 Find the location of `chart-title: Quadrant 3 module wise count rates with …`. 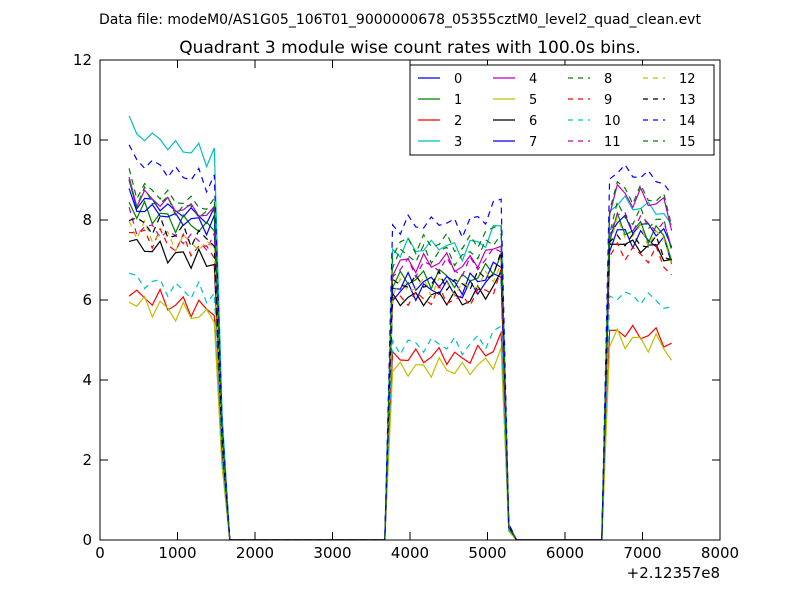

chart-title: Quadrant 3 module wise count rates with … is located at coordinates (409, 48).